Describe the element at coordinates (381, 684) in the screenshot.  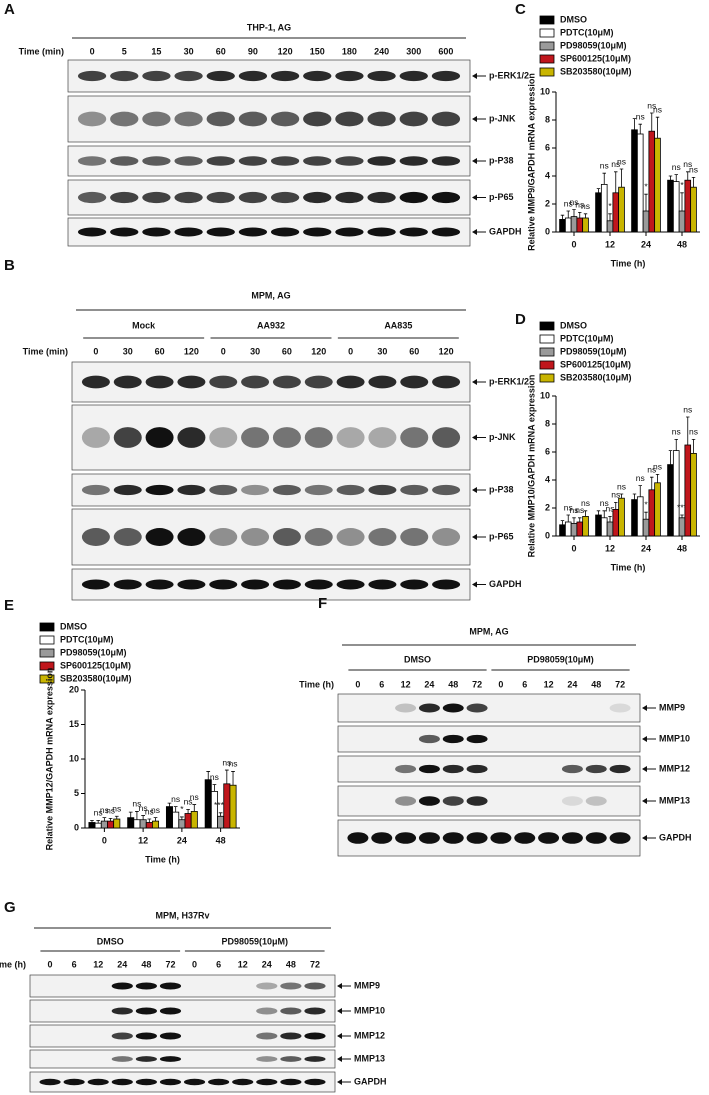
I see `time-value: 6` at that location.